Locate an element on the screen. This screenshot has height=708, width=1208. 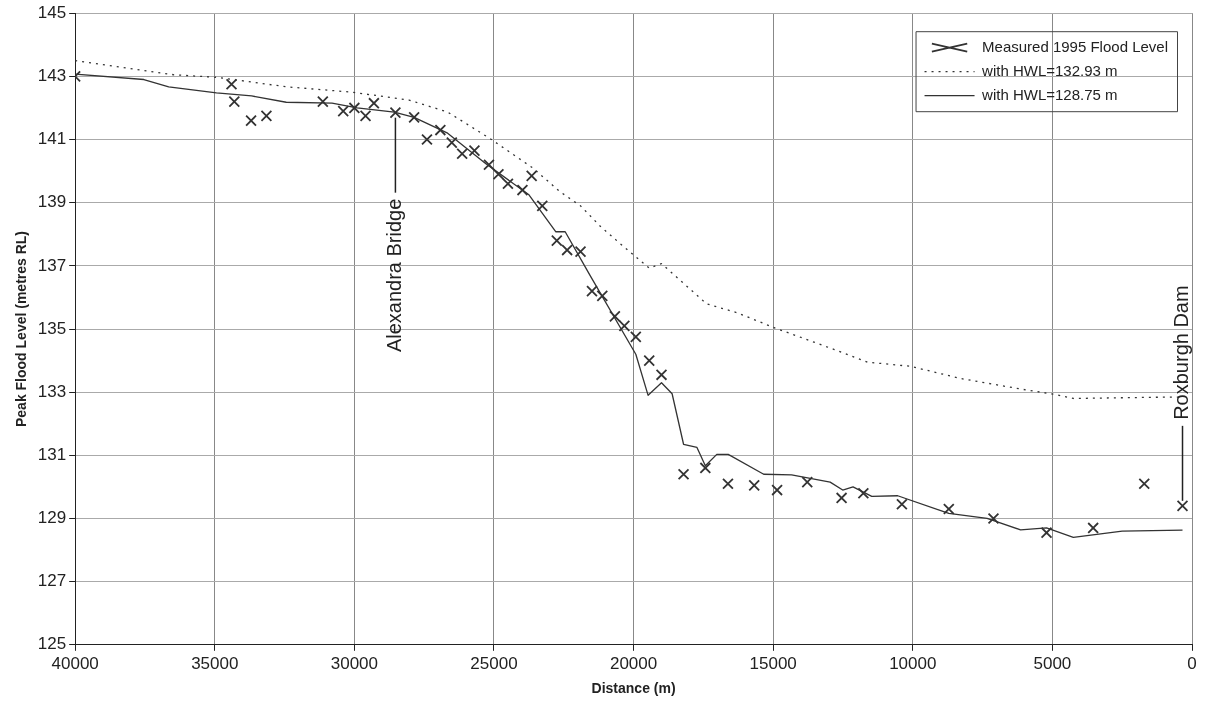
x-tick-label: 35000 is located at coordinates (215, 663).